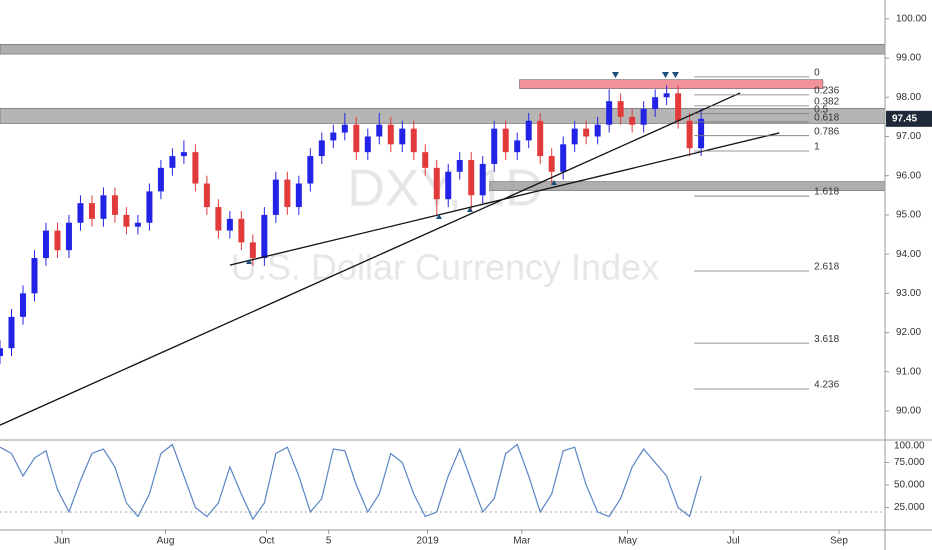  Describe the element at coordinates (911, 18) in the screenshot. I see `y-tick-label: 100.00` at that location.